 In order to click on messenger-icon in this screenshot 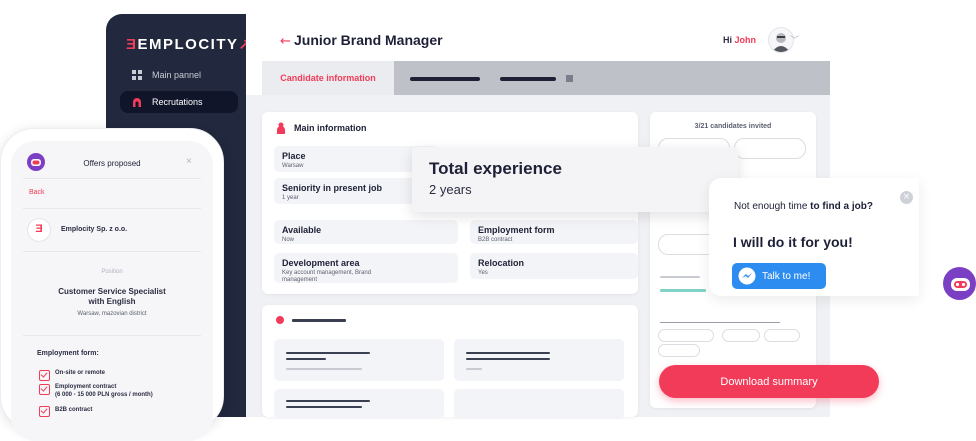, I will do `click(747, 276)`.